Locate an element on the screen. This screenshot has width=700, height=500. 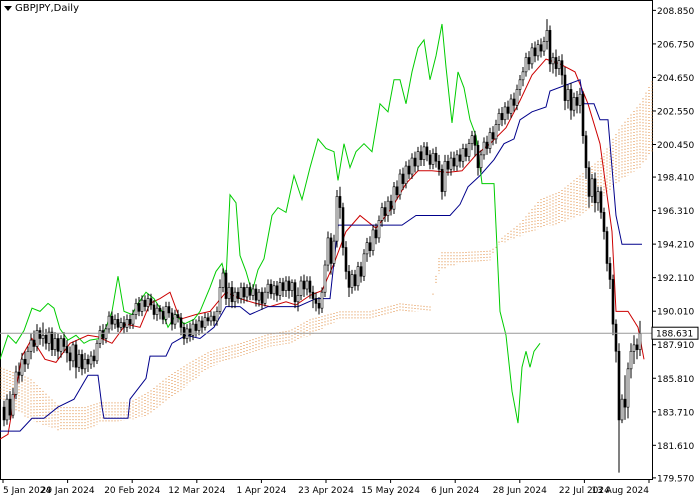
symbol-title: GBPJPY,Daily is located at coordinates (41, 8).